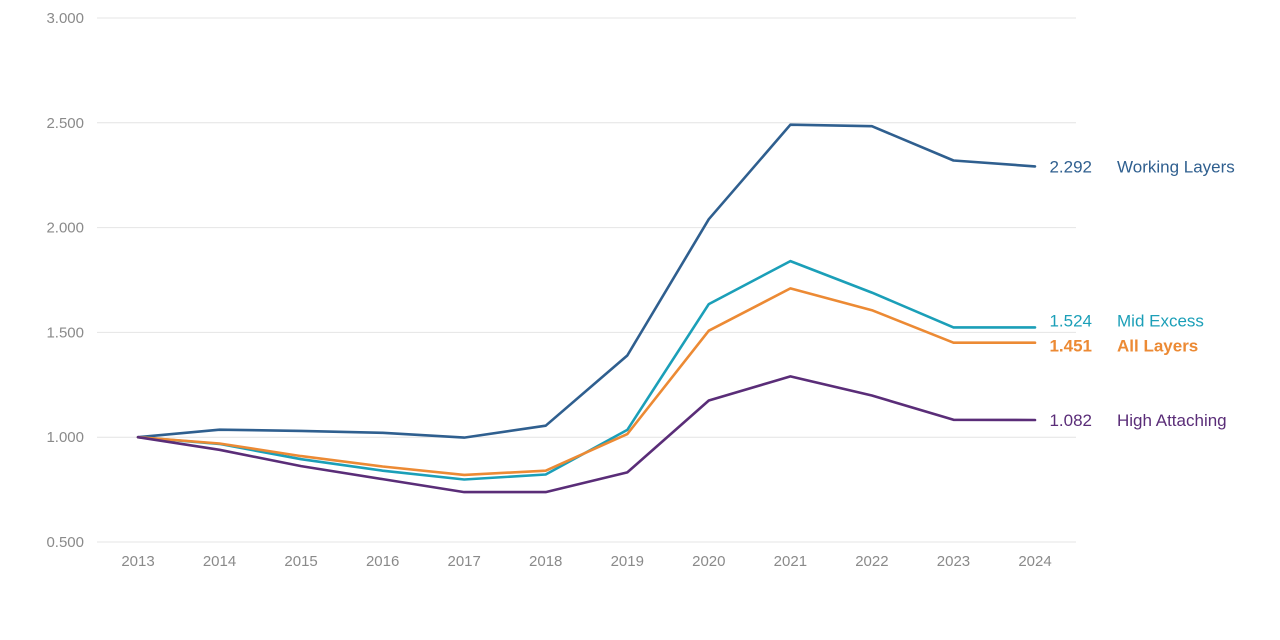  What do you see at coordinates (871, 561) in the screenshot?
I see `x-tick-label: 2022` at bounding box center [871, 561].